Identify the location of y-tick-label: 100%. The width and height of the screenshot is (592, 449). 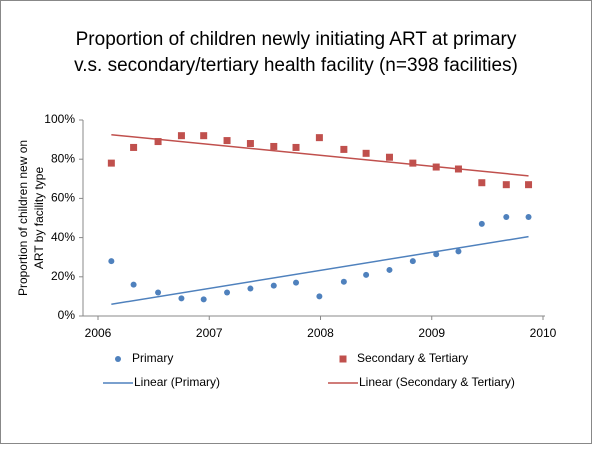
(59, 119).